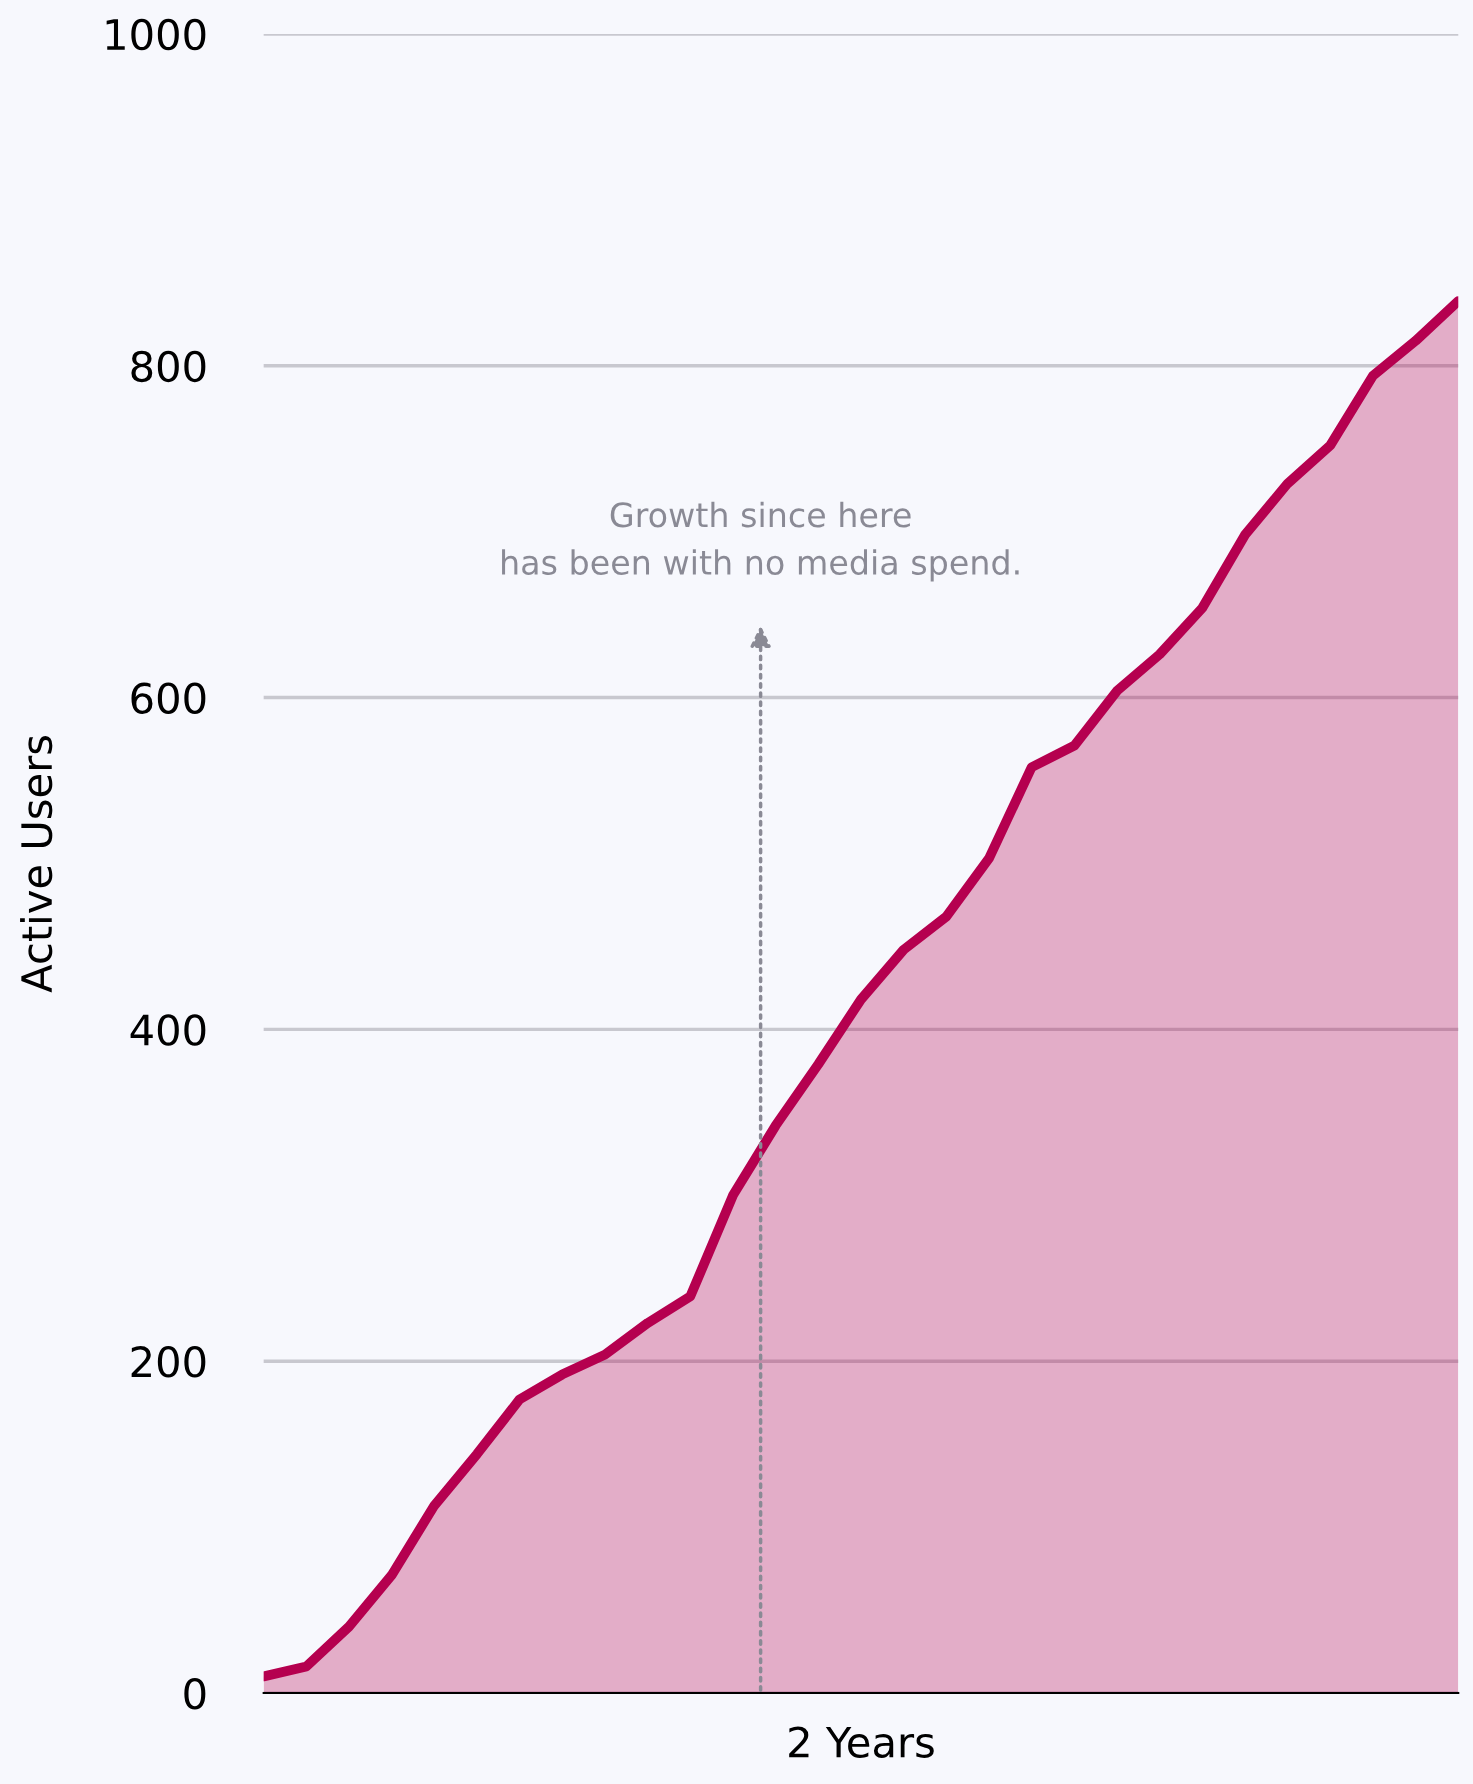 The width and height of the screenshot is (1473, 1784). Describe the element at coordinates (195, 1693) in the screenshot. I see `y-tick-label: 0` at that location.